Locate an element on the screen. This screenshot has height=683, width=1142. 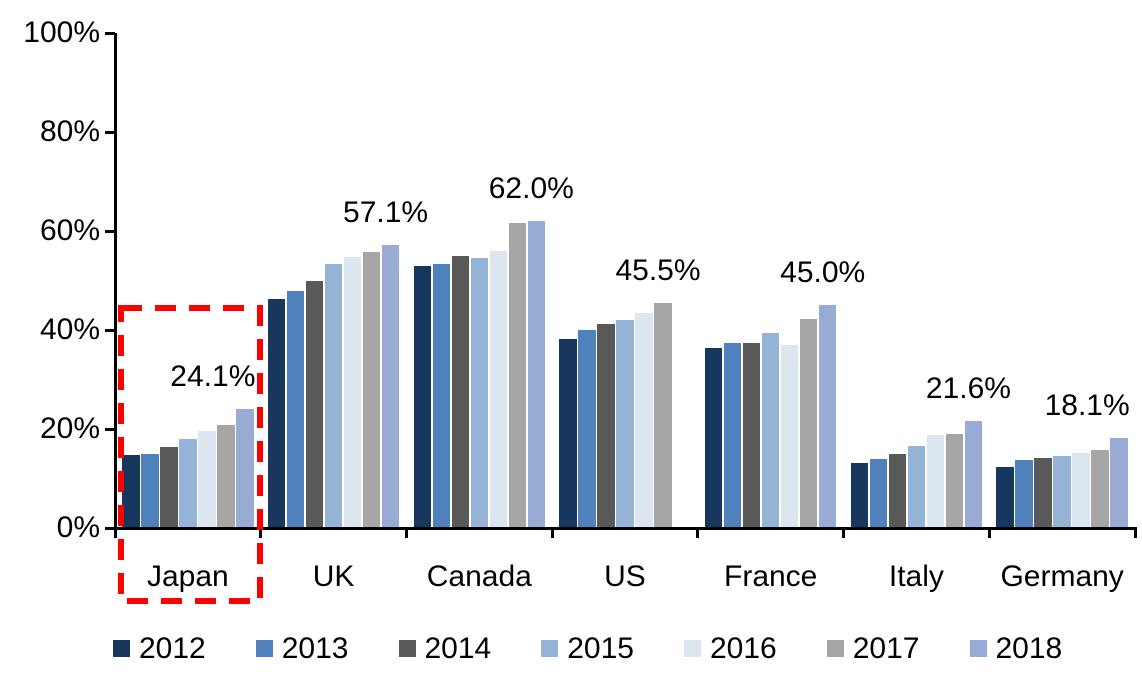
data-label-japan: 24.1% is located at coordinates (213, 376).